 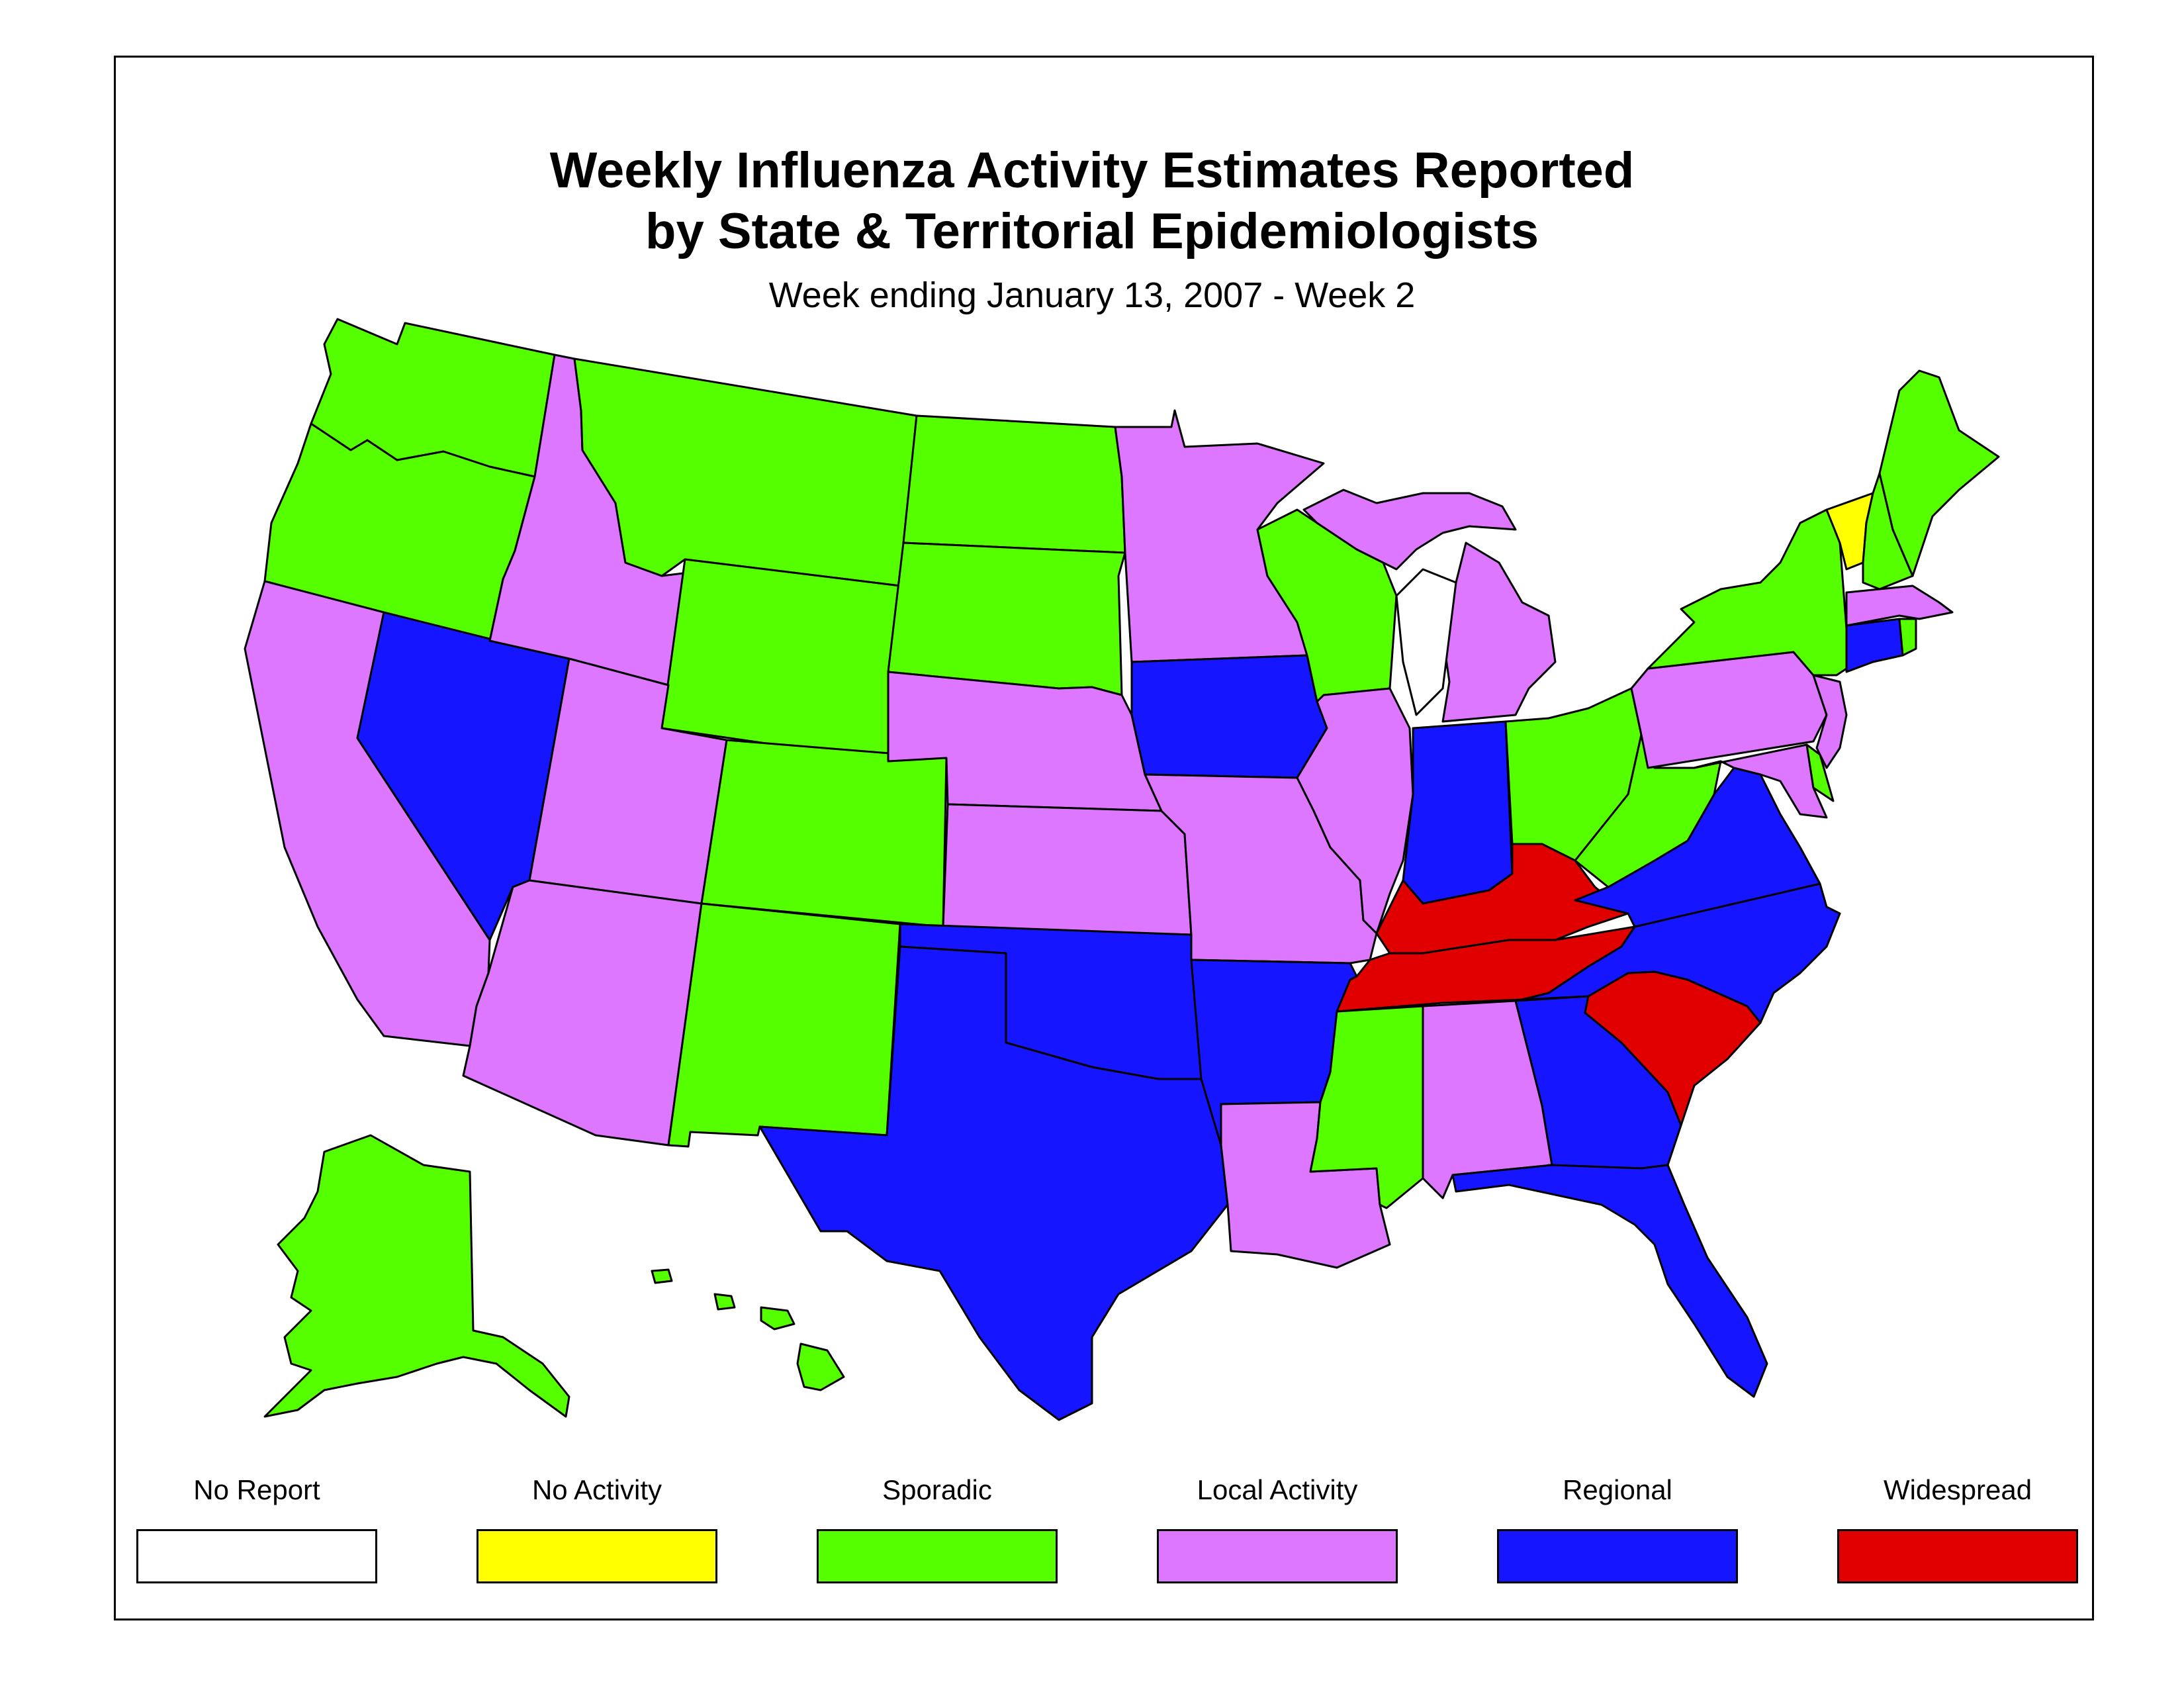 What do you see at coordinates (1067, 869) in the screenshot?
I see `state-ks` at bounding box center [1067, 869].